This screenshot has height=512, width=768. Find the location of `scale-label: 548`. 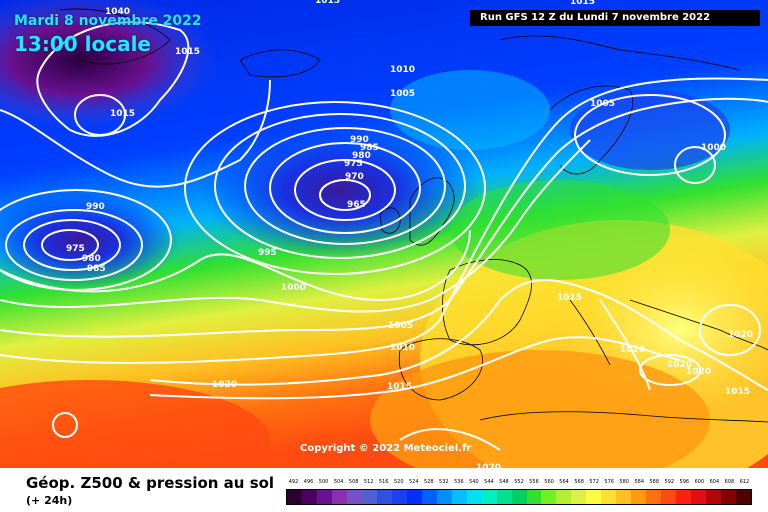

scale-label: 548 is located at coordinates (504, 482).